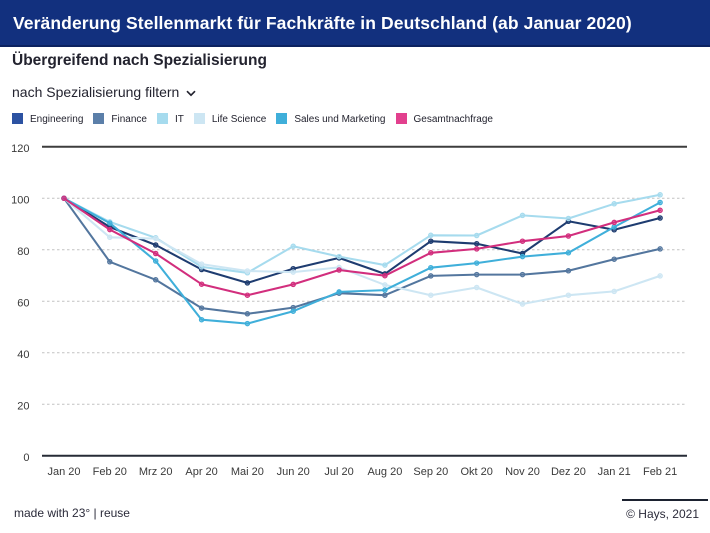 The height and width of the screenshot is (533, 710). What do you see at coordinates (660, 472) in the screenshot?
I see `svg-text: Feb 21` at bounding box center [660, 472].